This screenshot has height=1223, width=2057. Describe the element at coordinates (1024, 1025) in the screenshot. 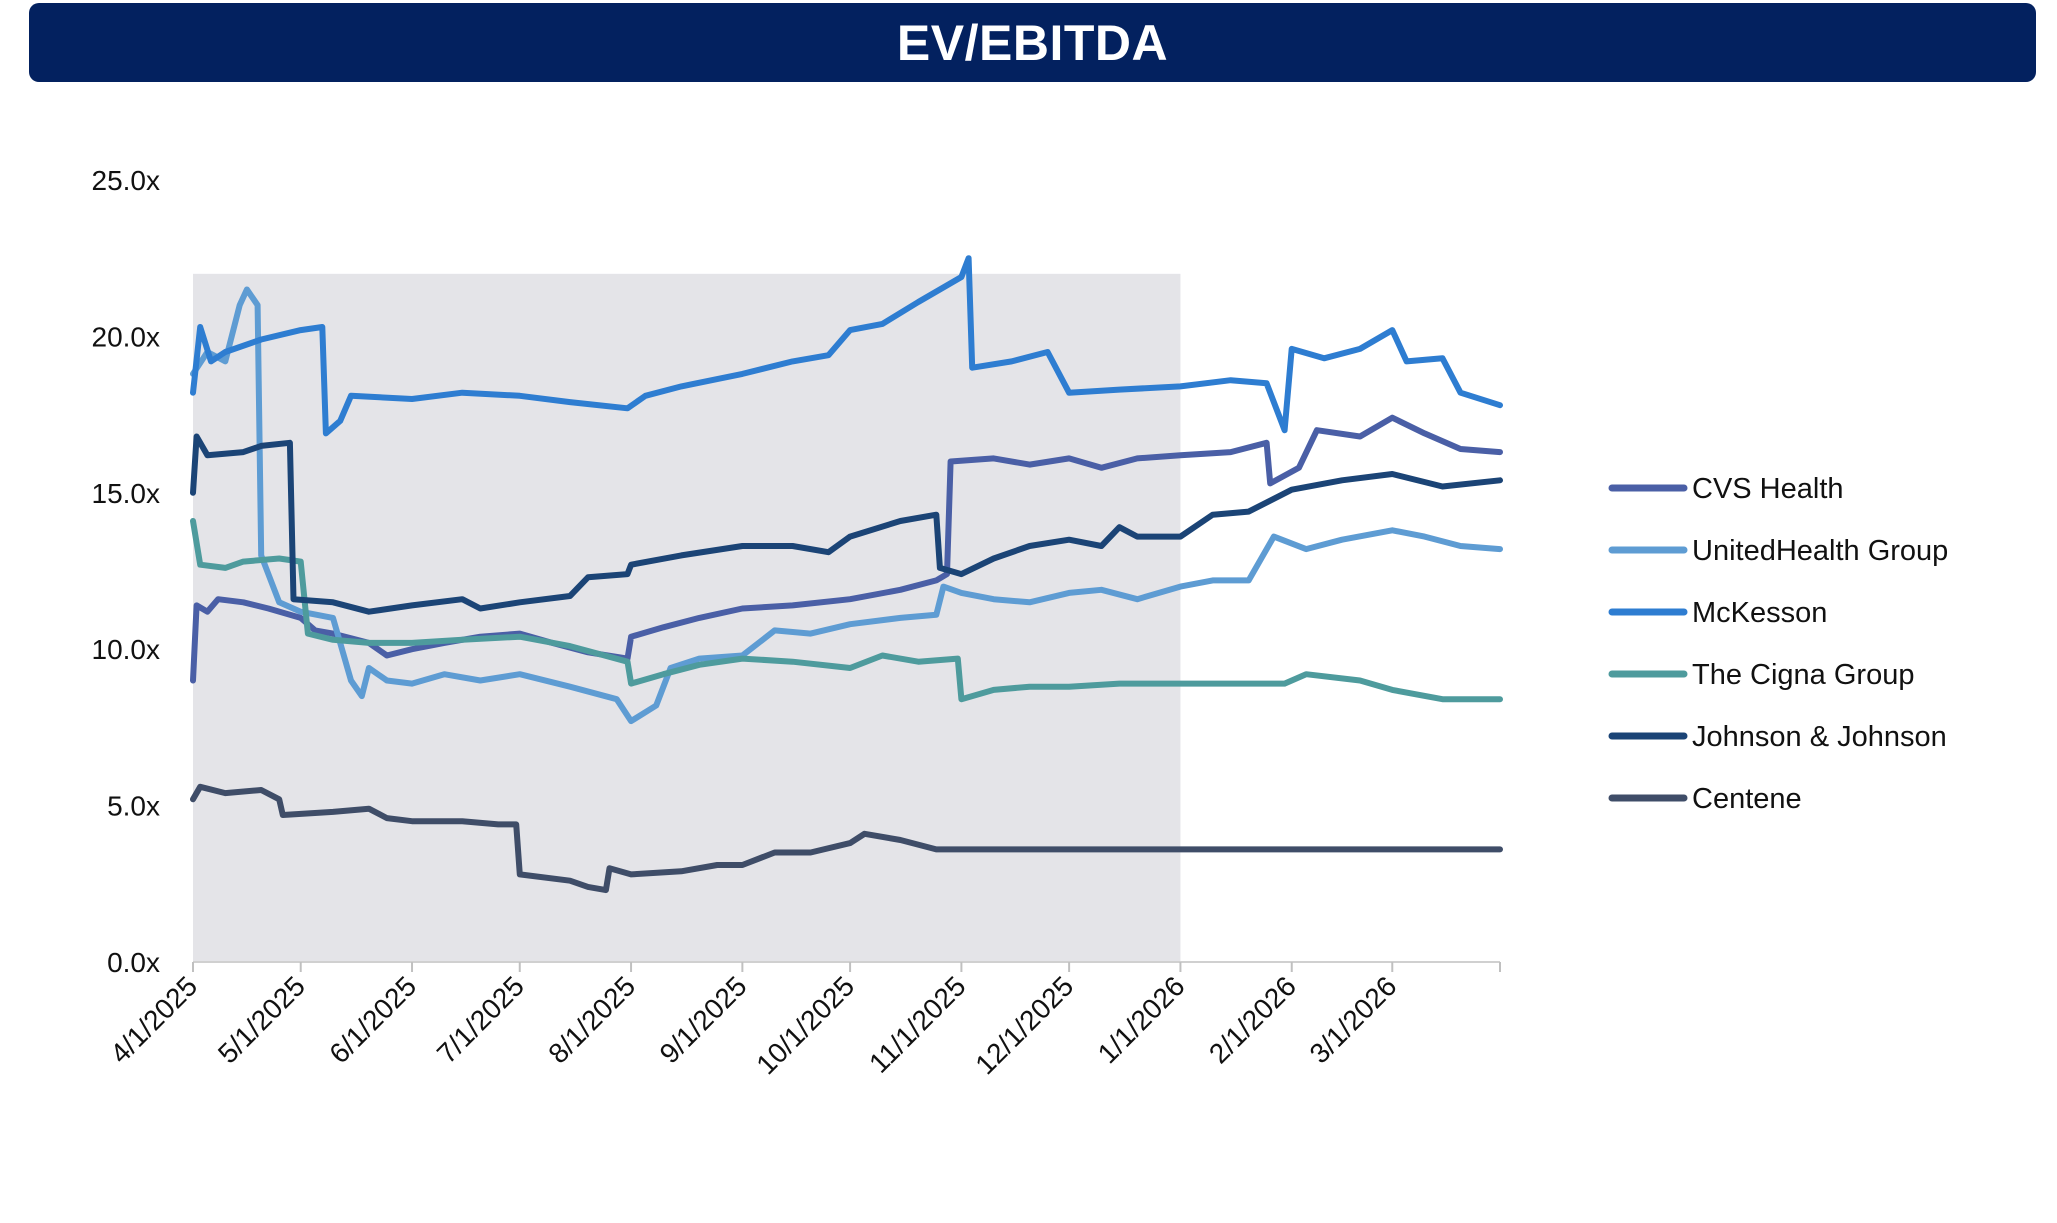

I see `x-tick-label: 12/1/2025` at that location.